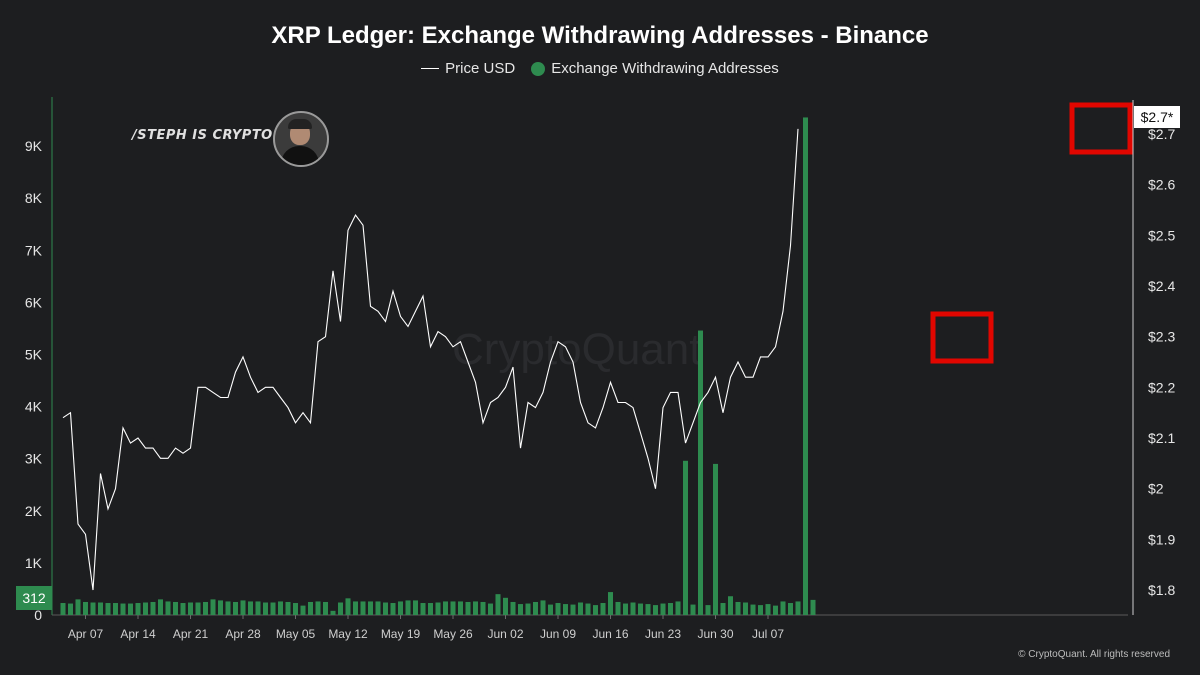 The height and width of the screenshot is (675, 1200). Describe the element at coordinates (38, 615) in the screenshot. I see `left-tick-label: 0` at that location.